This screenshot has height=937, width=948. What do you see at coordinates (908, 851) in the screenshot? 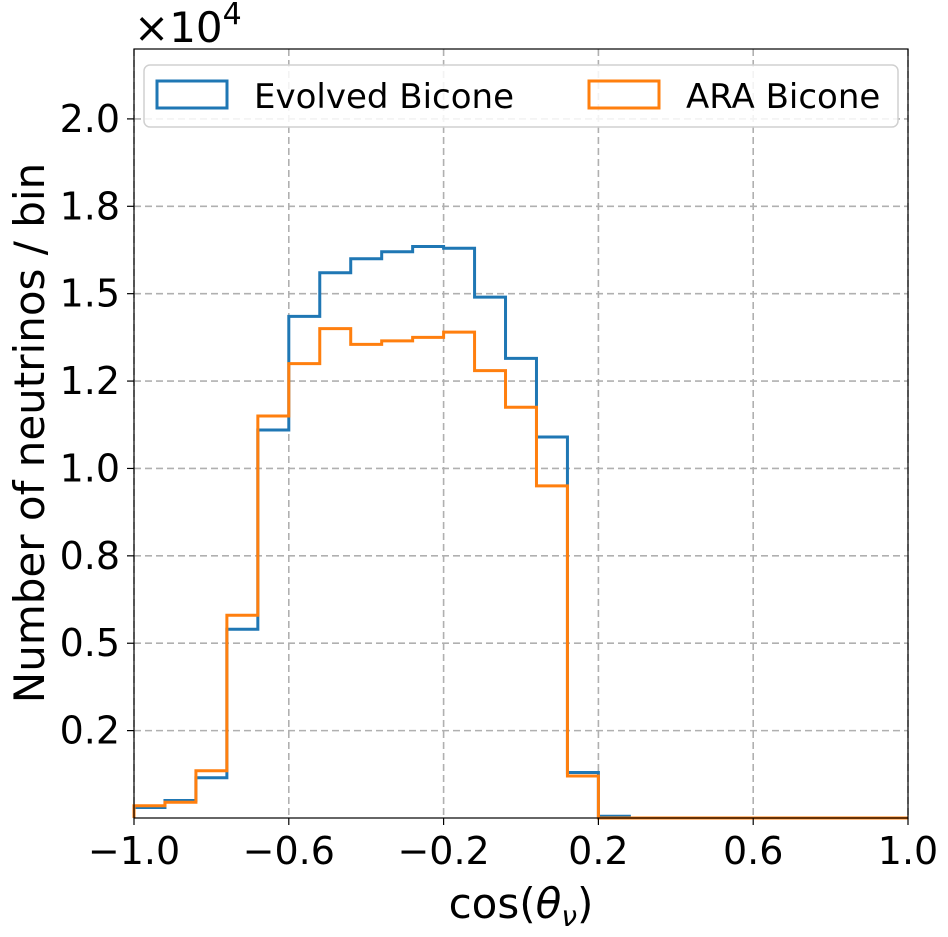
I see `x-tick-label: 1.0` at bounding box center [908, 851].